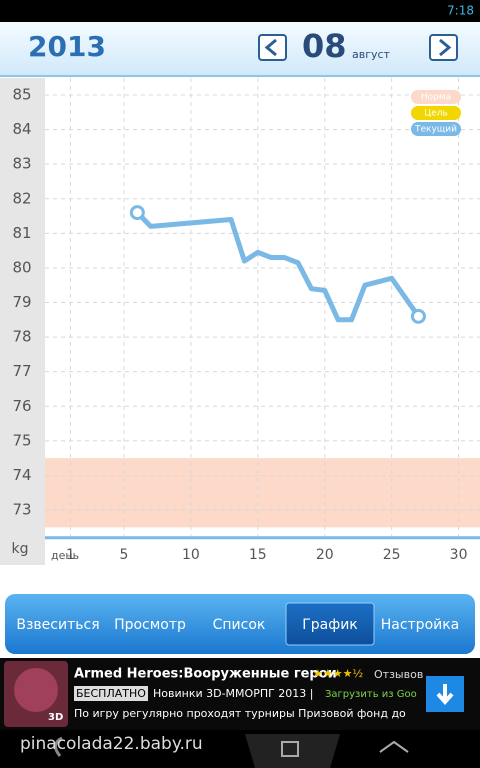 This screenshot has height=768, width=480. What do you see at coordinates (124, 555) in the screenshot?
I see `x-tick-label: 5` at bounding box center [124, 555].